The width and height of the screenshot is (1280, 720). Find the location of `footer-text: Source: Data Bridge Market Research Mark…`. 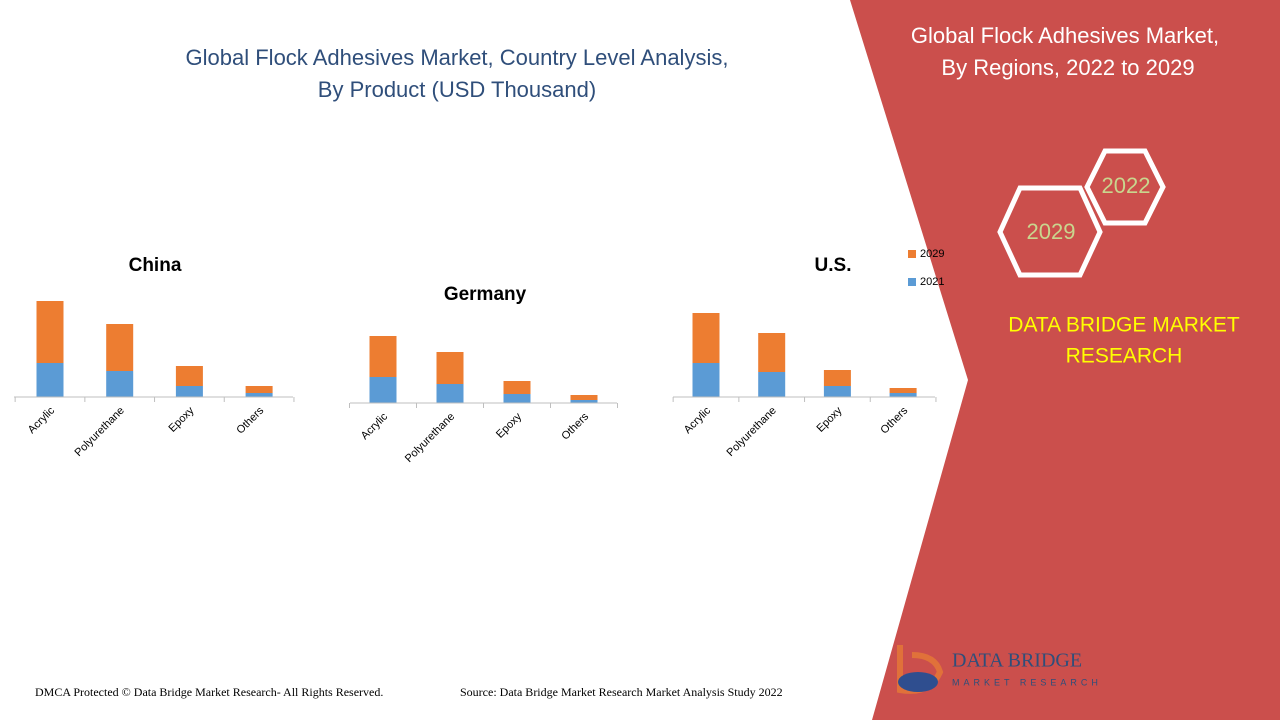

footer-text: Source: Data Bridge Market Research Mark… is located at coordinates (621, 692).